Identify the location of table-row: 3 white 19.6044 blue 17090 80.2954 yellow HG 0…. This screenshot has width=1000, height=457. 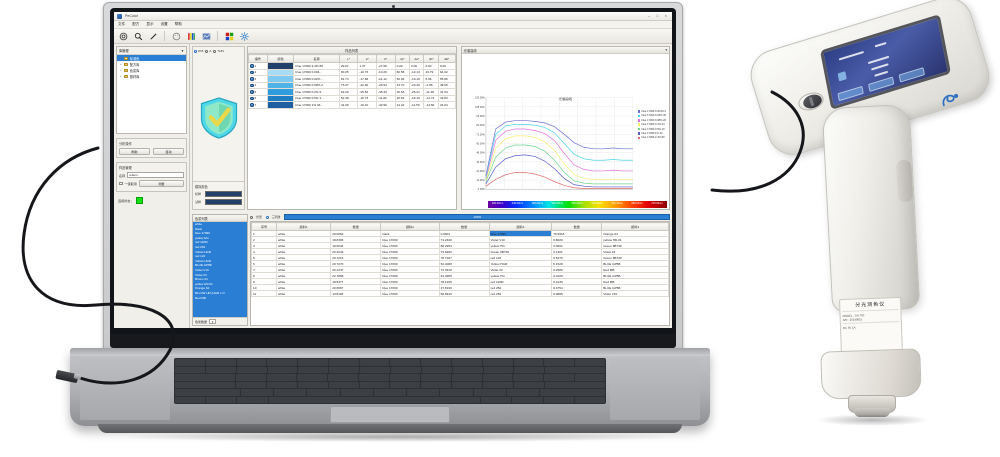
(460, 245).